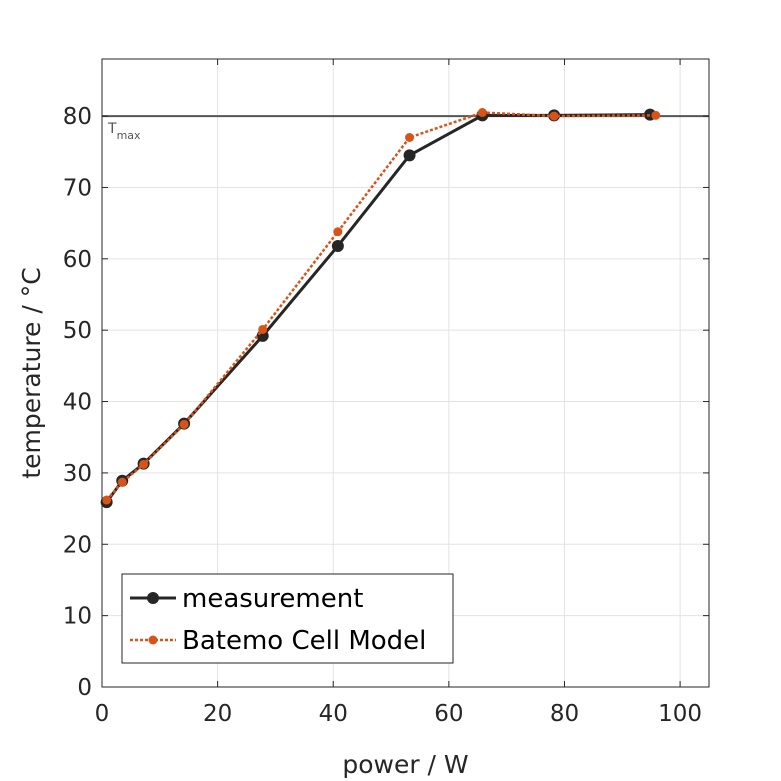 This screenshot has height=781, width=781. I want to click on x-tick-label: 60, so click(448, 714).